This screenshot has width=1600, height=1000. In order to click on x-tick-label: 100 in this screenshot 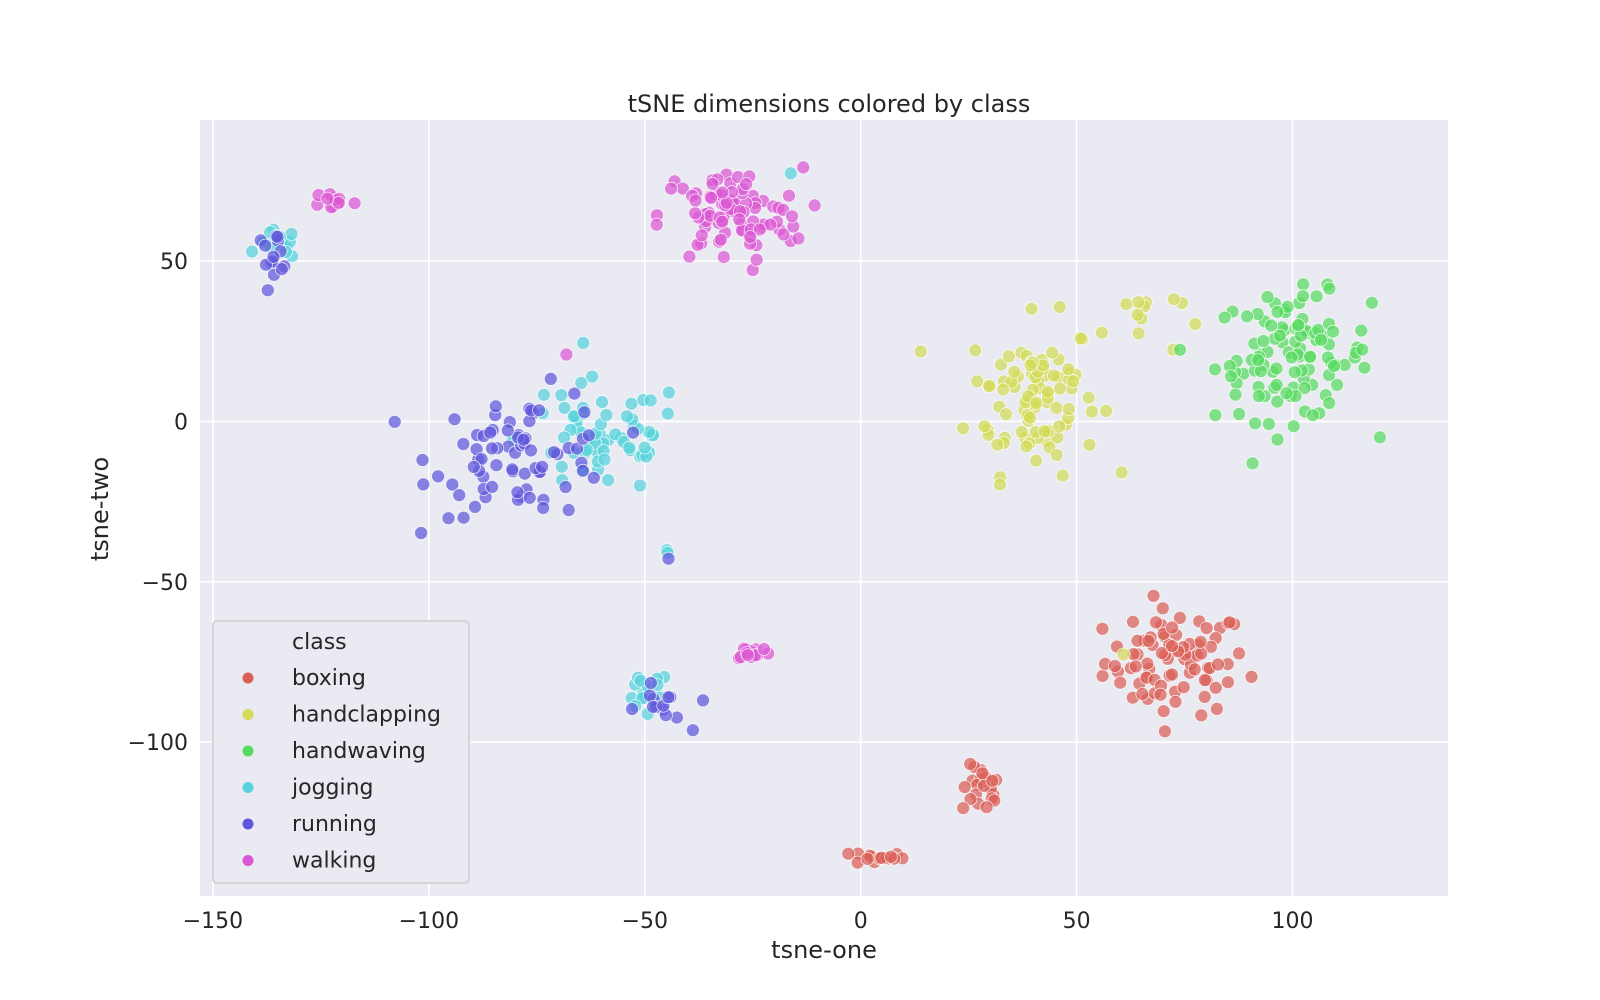, I will do `click(1293, 921)`.